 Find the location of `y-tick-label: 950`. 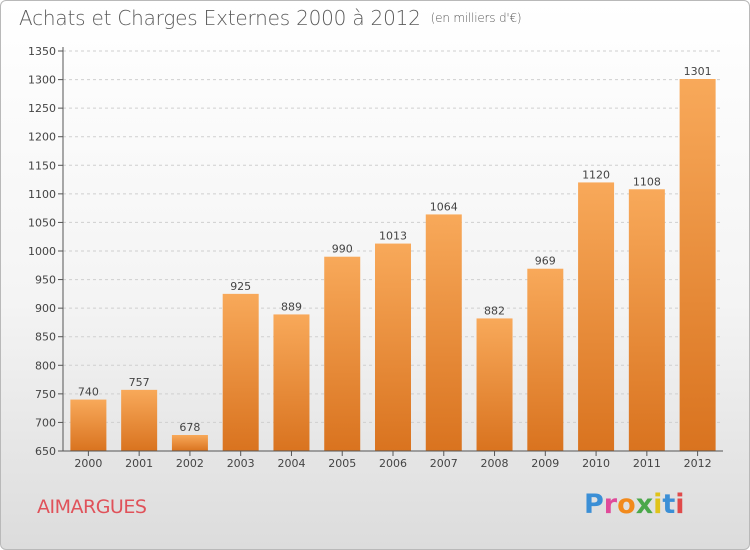

y-tick-label: 950 is located at coordinates (45, 280).